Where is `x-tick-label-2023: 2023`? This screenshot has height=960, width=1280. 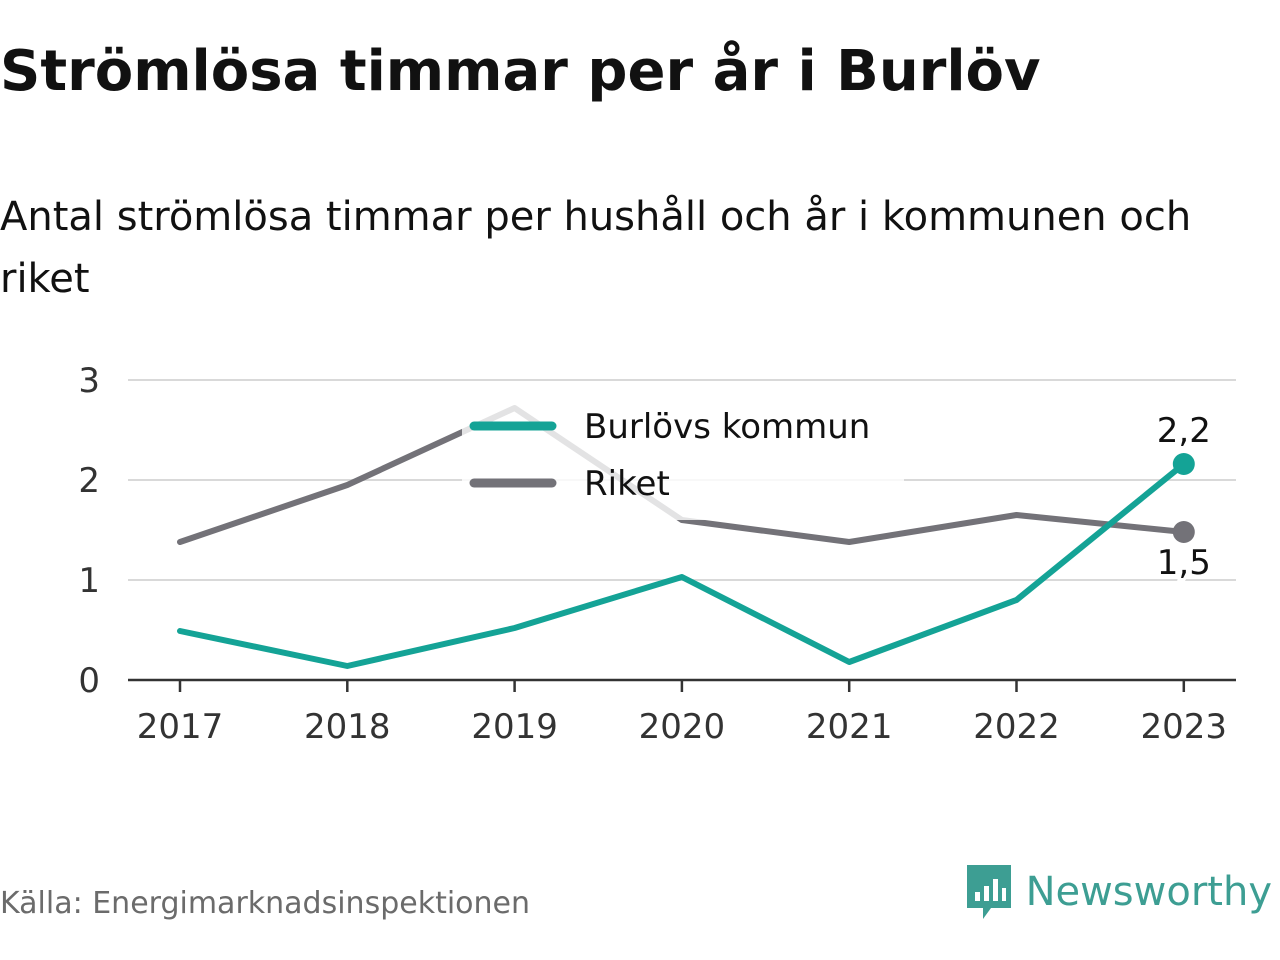 x-tick-label-2023: 2023 is located at coordinates (1184, 727).